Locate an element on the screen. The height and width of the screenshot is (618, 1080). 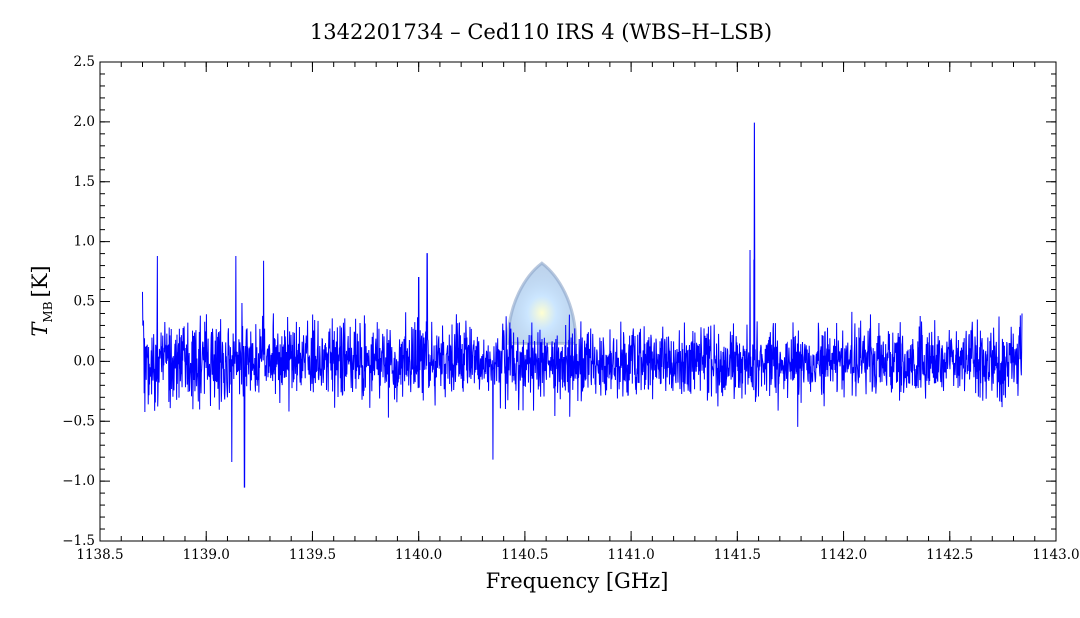
y-tick-label: 1.5 is located at coordinates (84, 182).